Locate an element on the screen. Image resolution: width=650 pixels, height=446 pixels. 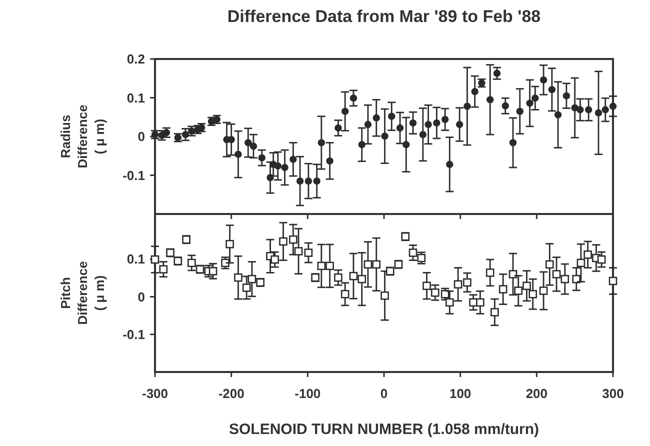
x-tick-label: 100 is located at coordinates (460, 393).